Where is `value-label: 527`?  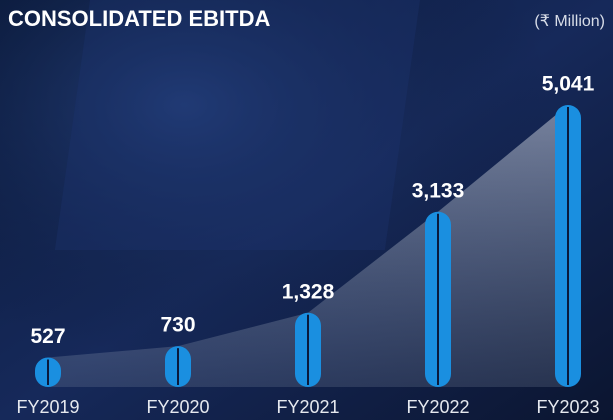
value-label: 527 is located at coordinates (47, 336).